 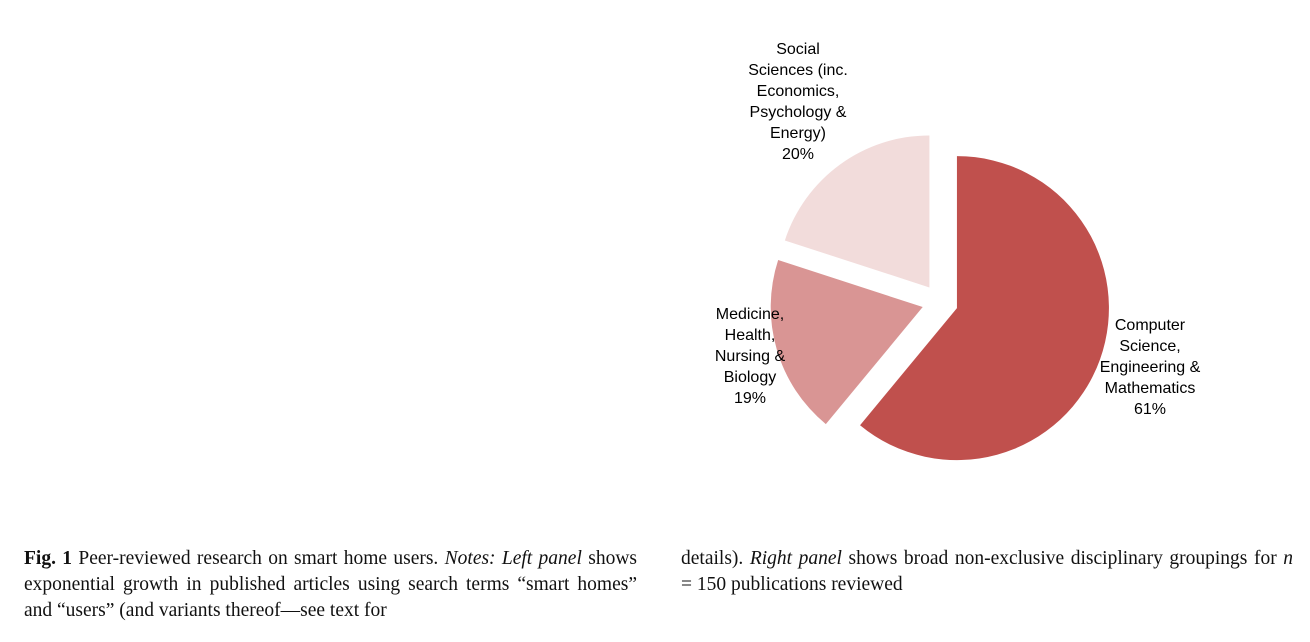 I want to click on pie-label-line: Nursing &, so click(x=750, y=356).